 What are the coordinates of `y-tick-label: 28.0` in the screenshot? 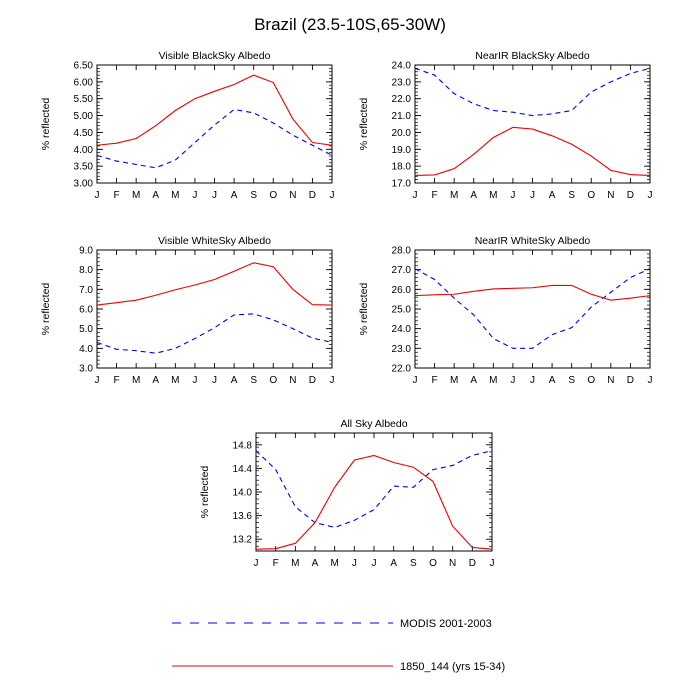 It's located at (402, 251).